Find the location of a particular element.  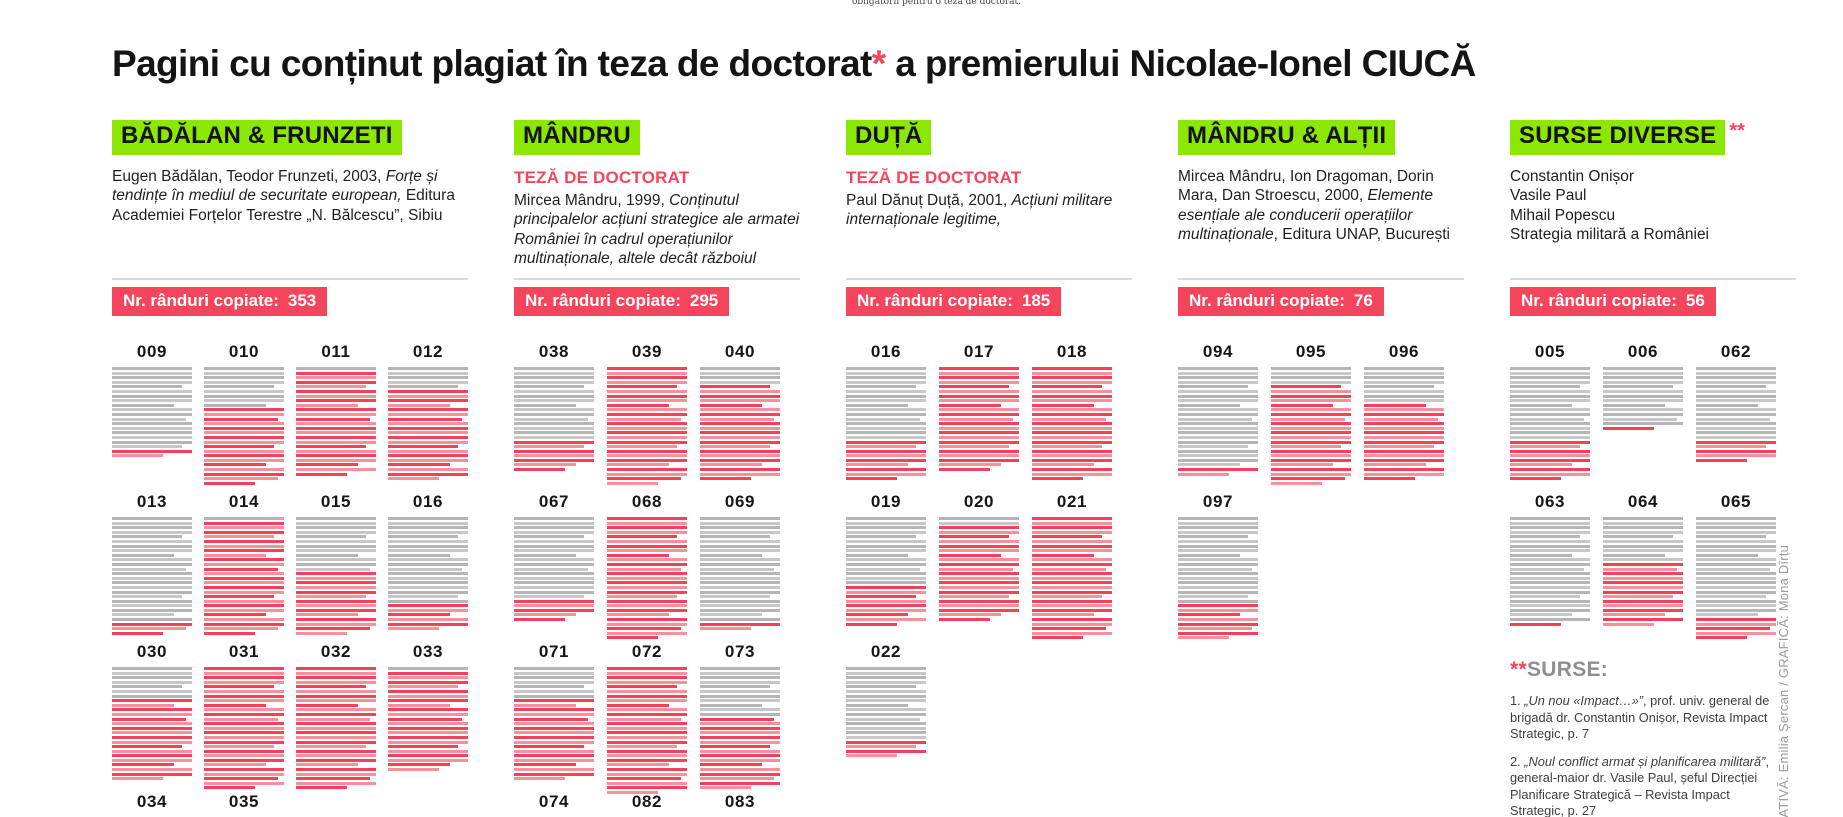

page-thumbnail-cell: 018 is located at coordinates (1072, 412).